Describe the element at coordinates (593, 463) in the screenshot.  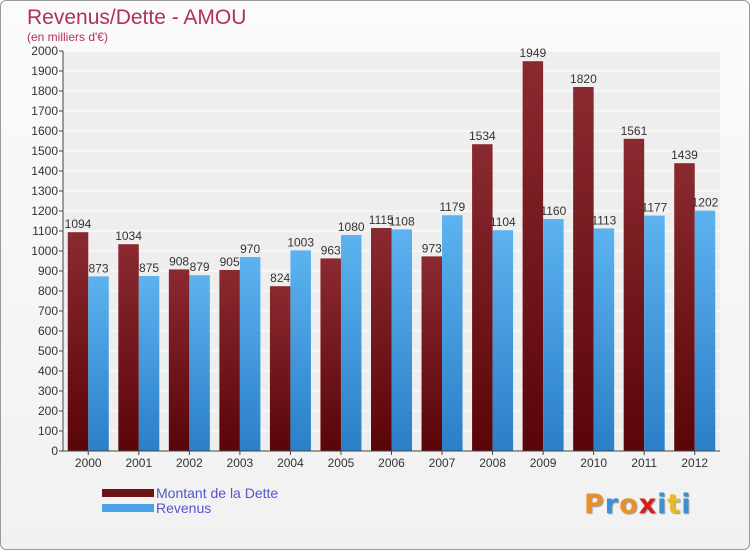
I see `x-tick-label: 2010` at that location.